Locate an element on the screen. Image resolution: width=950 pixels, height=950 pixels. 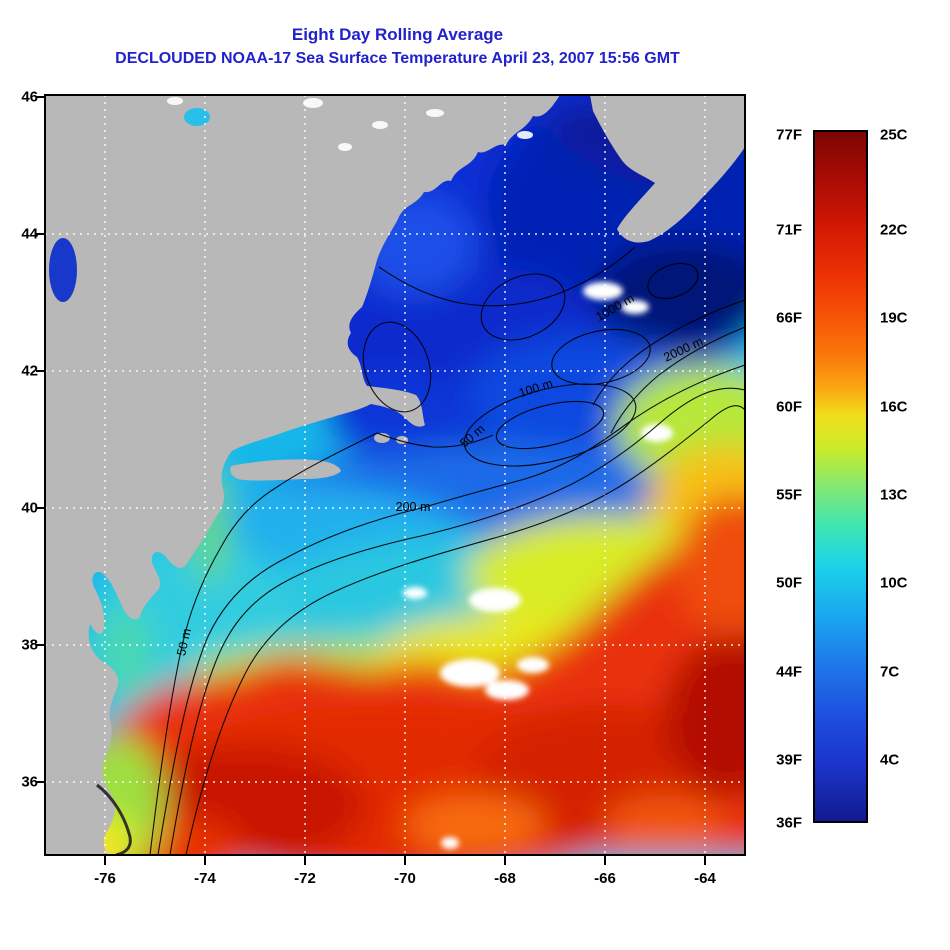
colorbar-label-f: 36F is located at coordinates (789, 823).